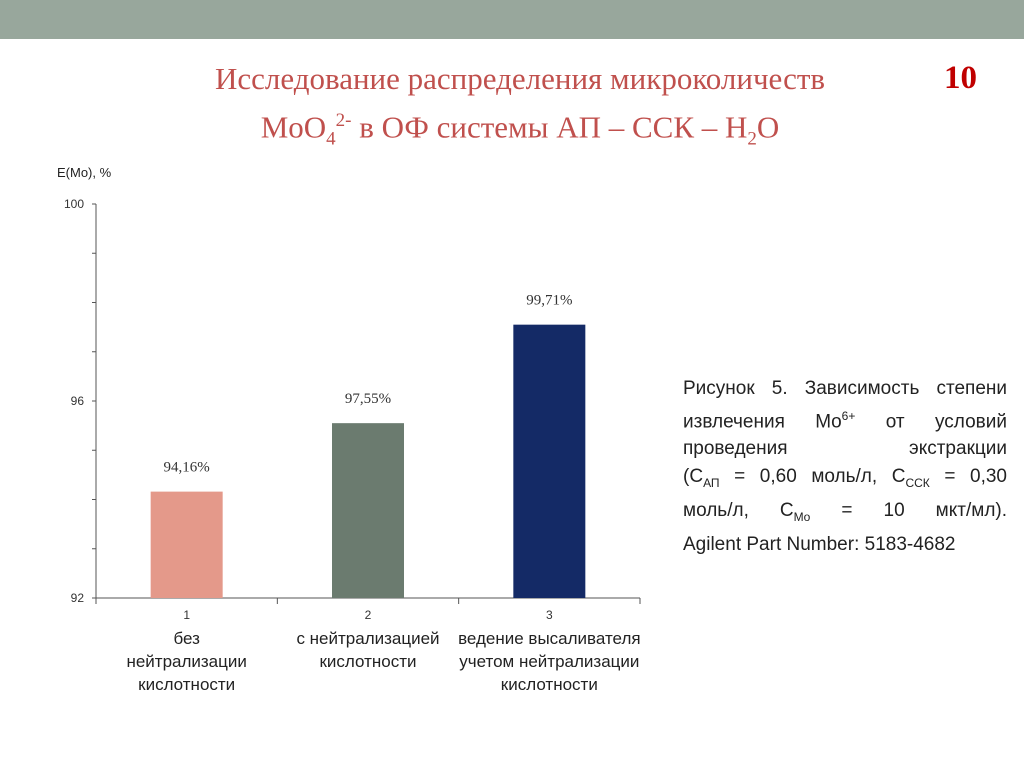  What do you see at coordinates (520, 129) in the screenshot?
I see `title-line-2: MoO42- в ОФ системы АП – ССК – H2O` at bounding box center [520, 129].